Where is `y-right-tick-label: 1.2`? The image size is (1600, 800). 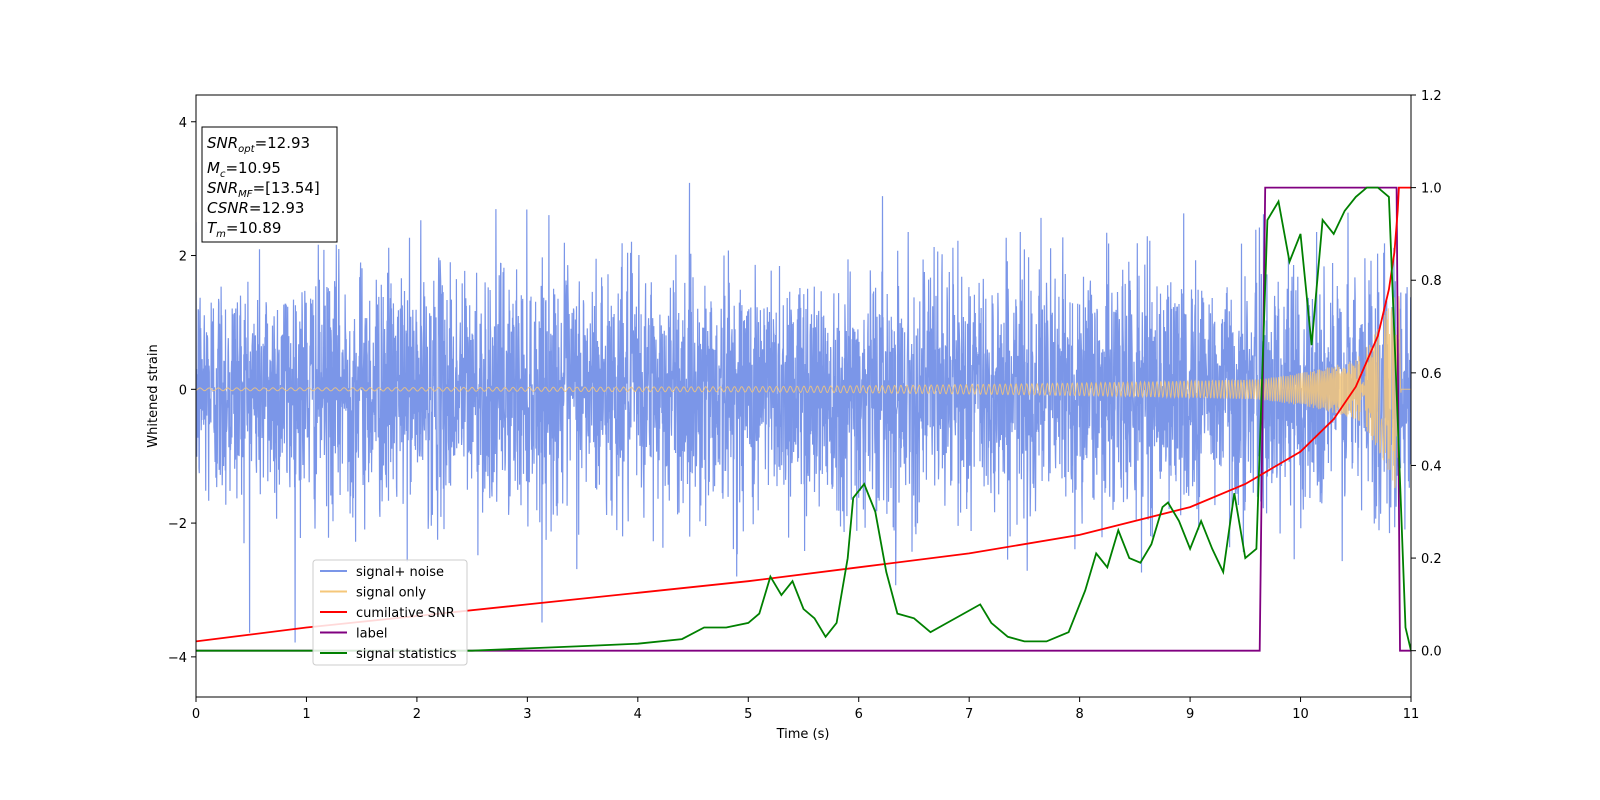 y-right-tick-label: 1.2 is located at coordinates (1431, 96).